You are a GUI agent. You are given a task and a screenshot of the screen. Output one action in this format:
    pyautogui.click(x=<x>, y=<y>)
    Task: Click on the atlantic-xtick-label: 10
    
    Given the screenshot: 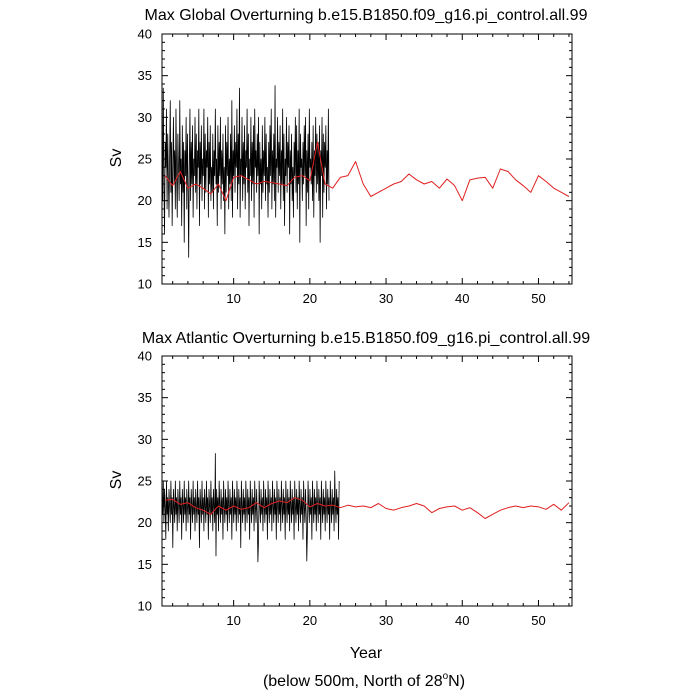 What is the action you would take?
    pyautogui.click(x=233, y=620)
    